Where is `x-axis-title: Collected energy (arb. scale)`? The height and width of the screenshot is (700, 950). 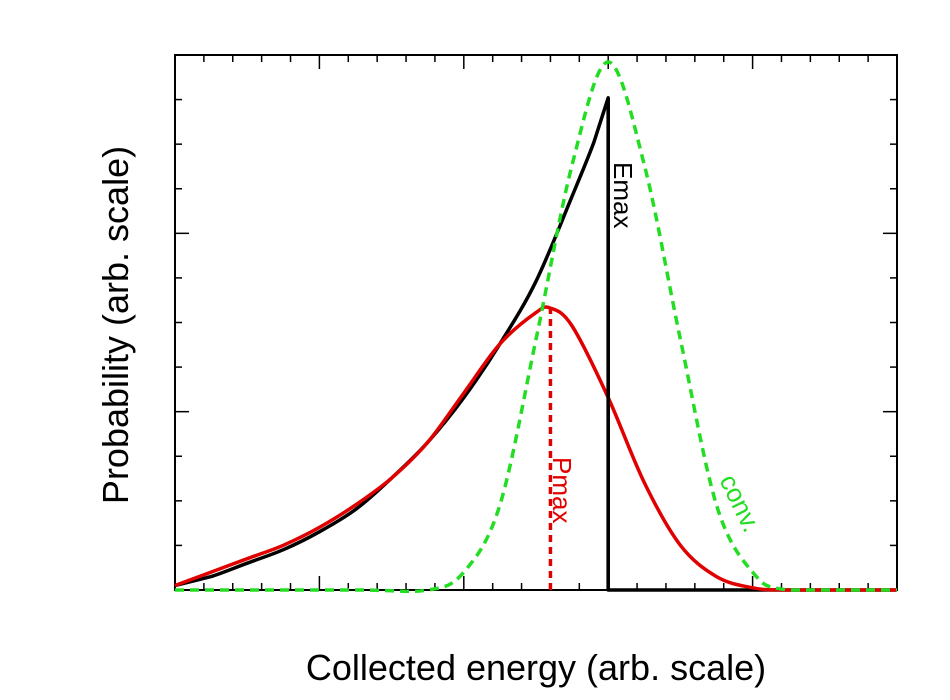
x-axis-title: Collected energy (arb. scale) is located at coordinates (536, 667).